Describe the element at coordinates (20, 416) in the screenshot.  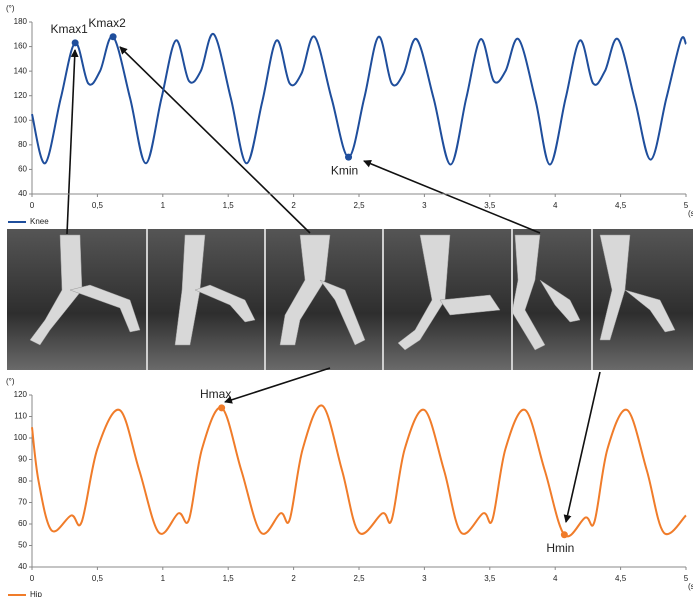
I see `y-tick-label: 110` at that location.